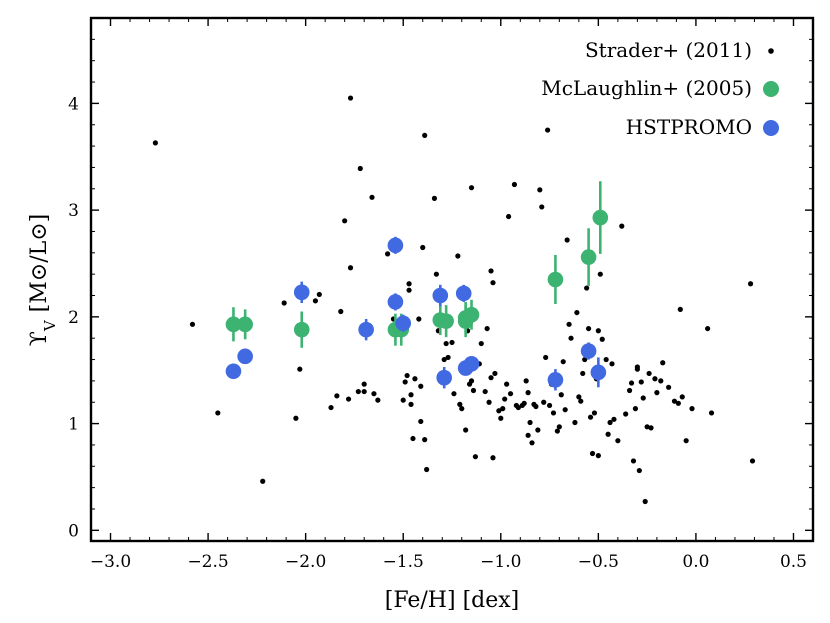 The height and width of the screenshot is (623, 830). Describe the element at coordinates (598, 562) in the screenshot. I see `x-tick-label: −0.5` at that location.